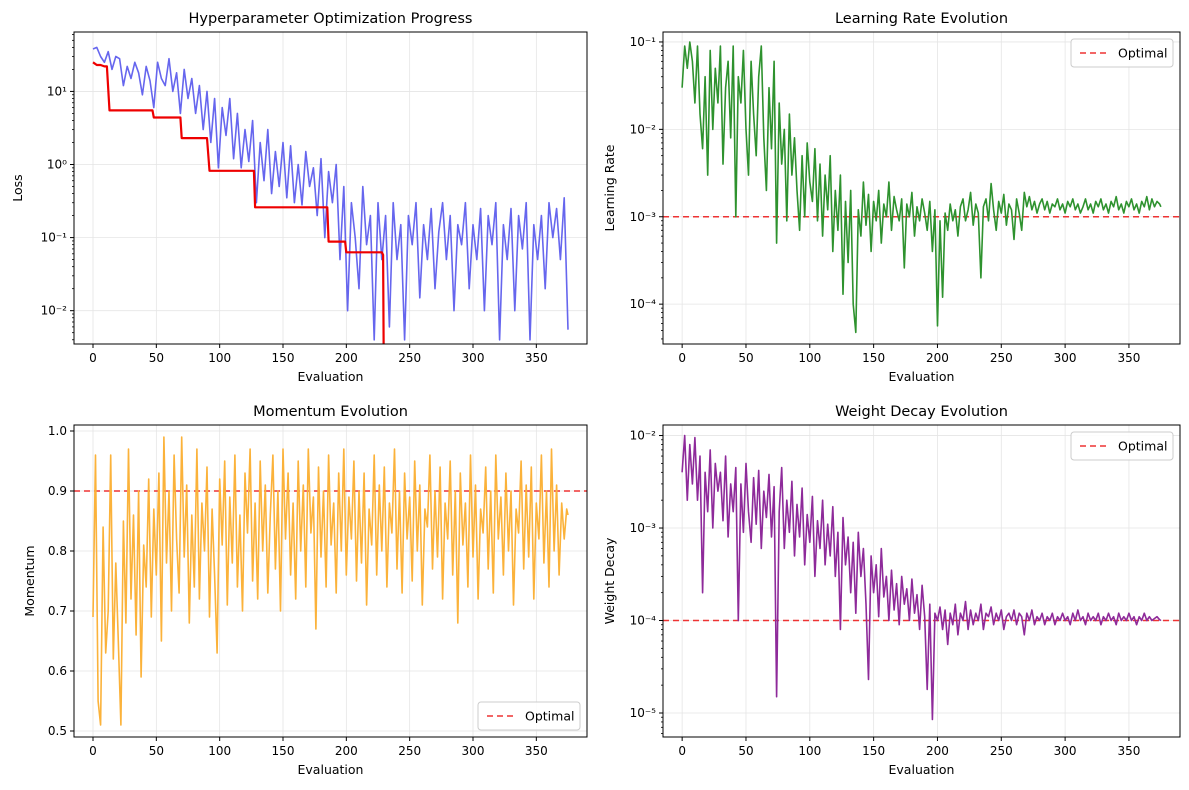  What do you see at coordinates (57, 611) in the screenshot?
I see `y-tick-label: 0.7` at bounding box center [57, 611].